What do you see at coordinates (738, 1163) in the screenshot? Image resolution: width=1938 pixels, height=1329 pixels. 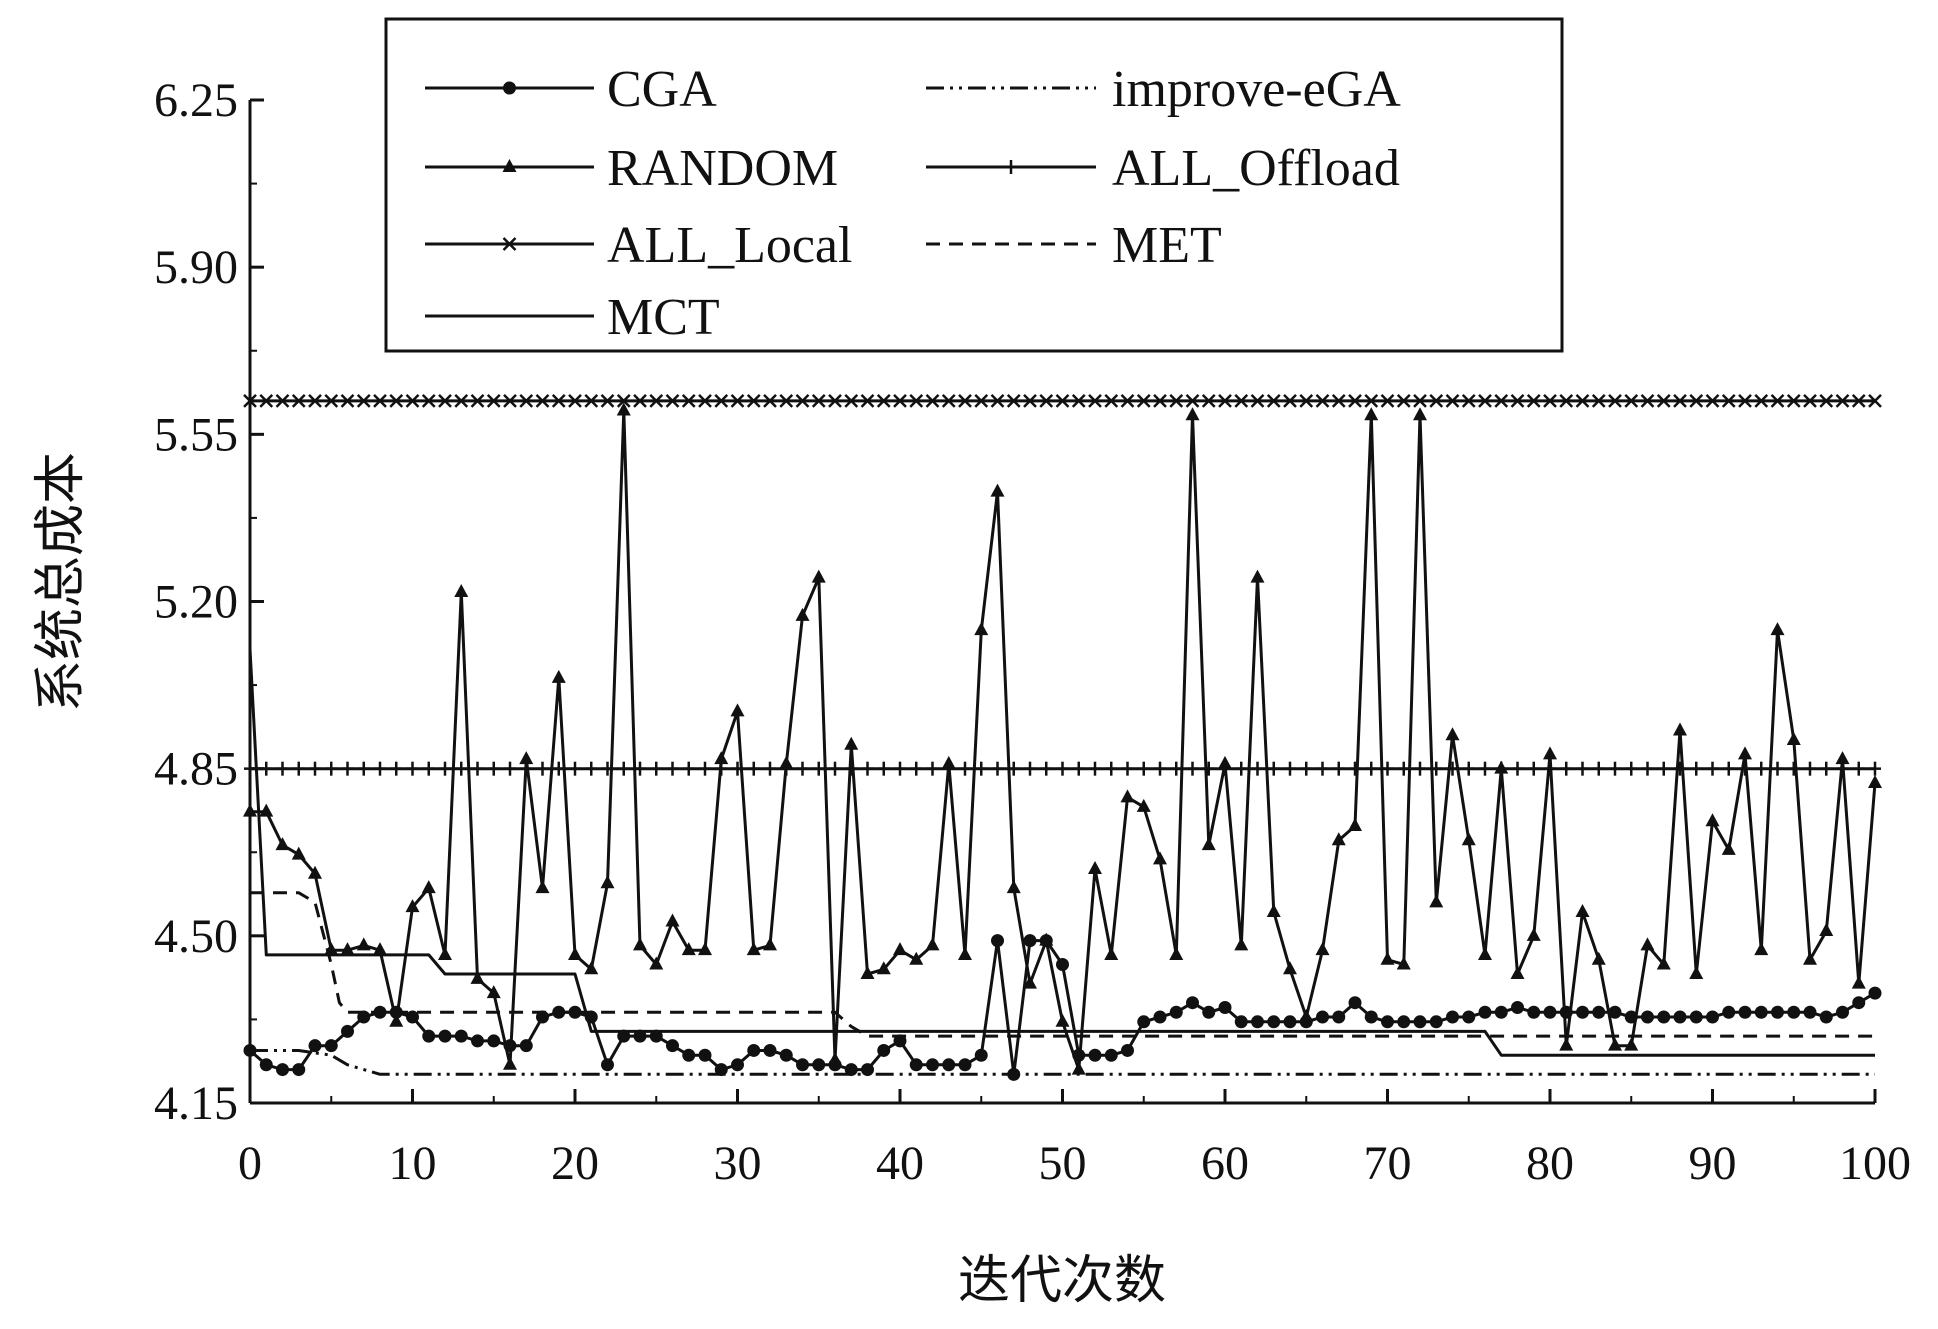 I see `x-tick-label: 30` at bounding box center [738, 1163].